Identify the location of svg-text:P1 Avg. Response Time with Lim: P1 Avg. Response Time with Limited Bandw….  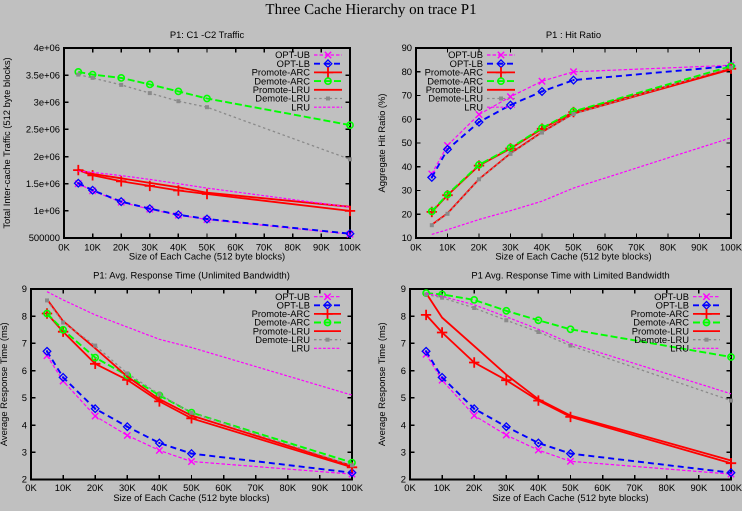
(570, 275).